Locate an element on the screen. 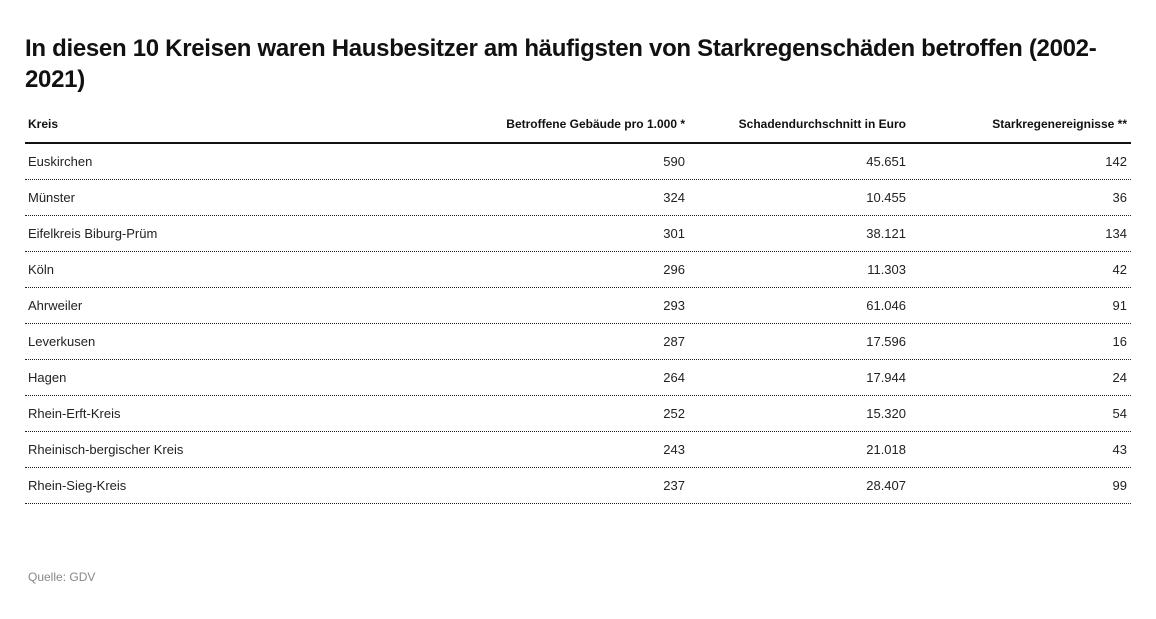 This screenshot has height=619, width=1156. kreis-cell: Ahrweiler is located at coordinates (55, 305).